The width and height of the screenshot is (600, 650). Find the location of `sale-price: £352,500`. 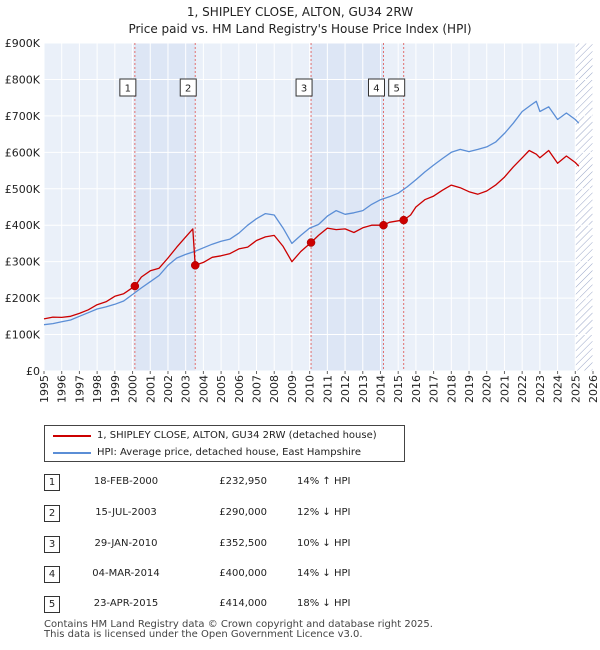

sale-price: £352,500 is located at coordinates (243, 543).